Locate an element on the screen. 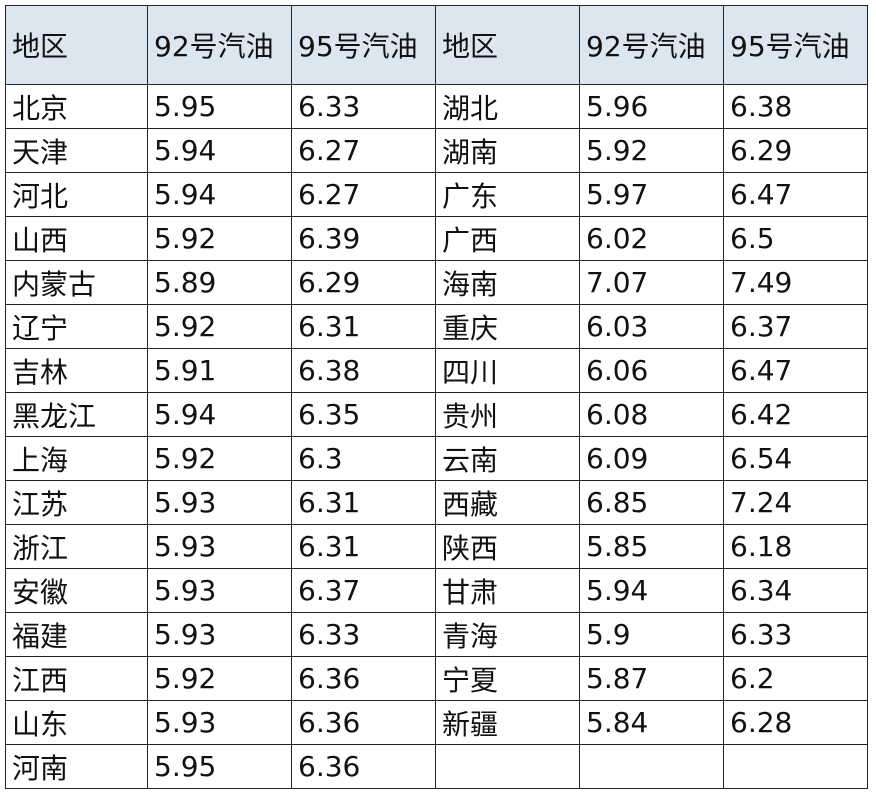 This screenshot has height=800, width=876. table-cell: 7.07 is located at coordinates (652, 283).